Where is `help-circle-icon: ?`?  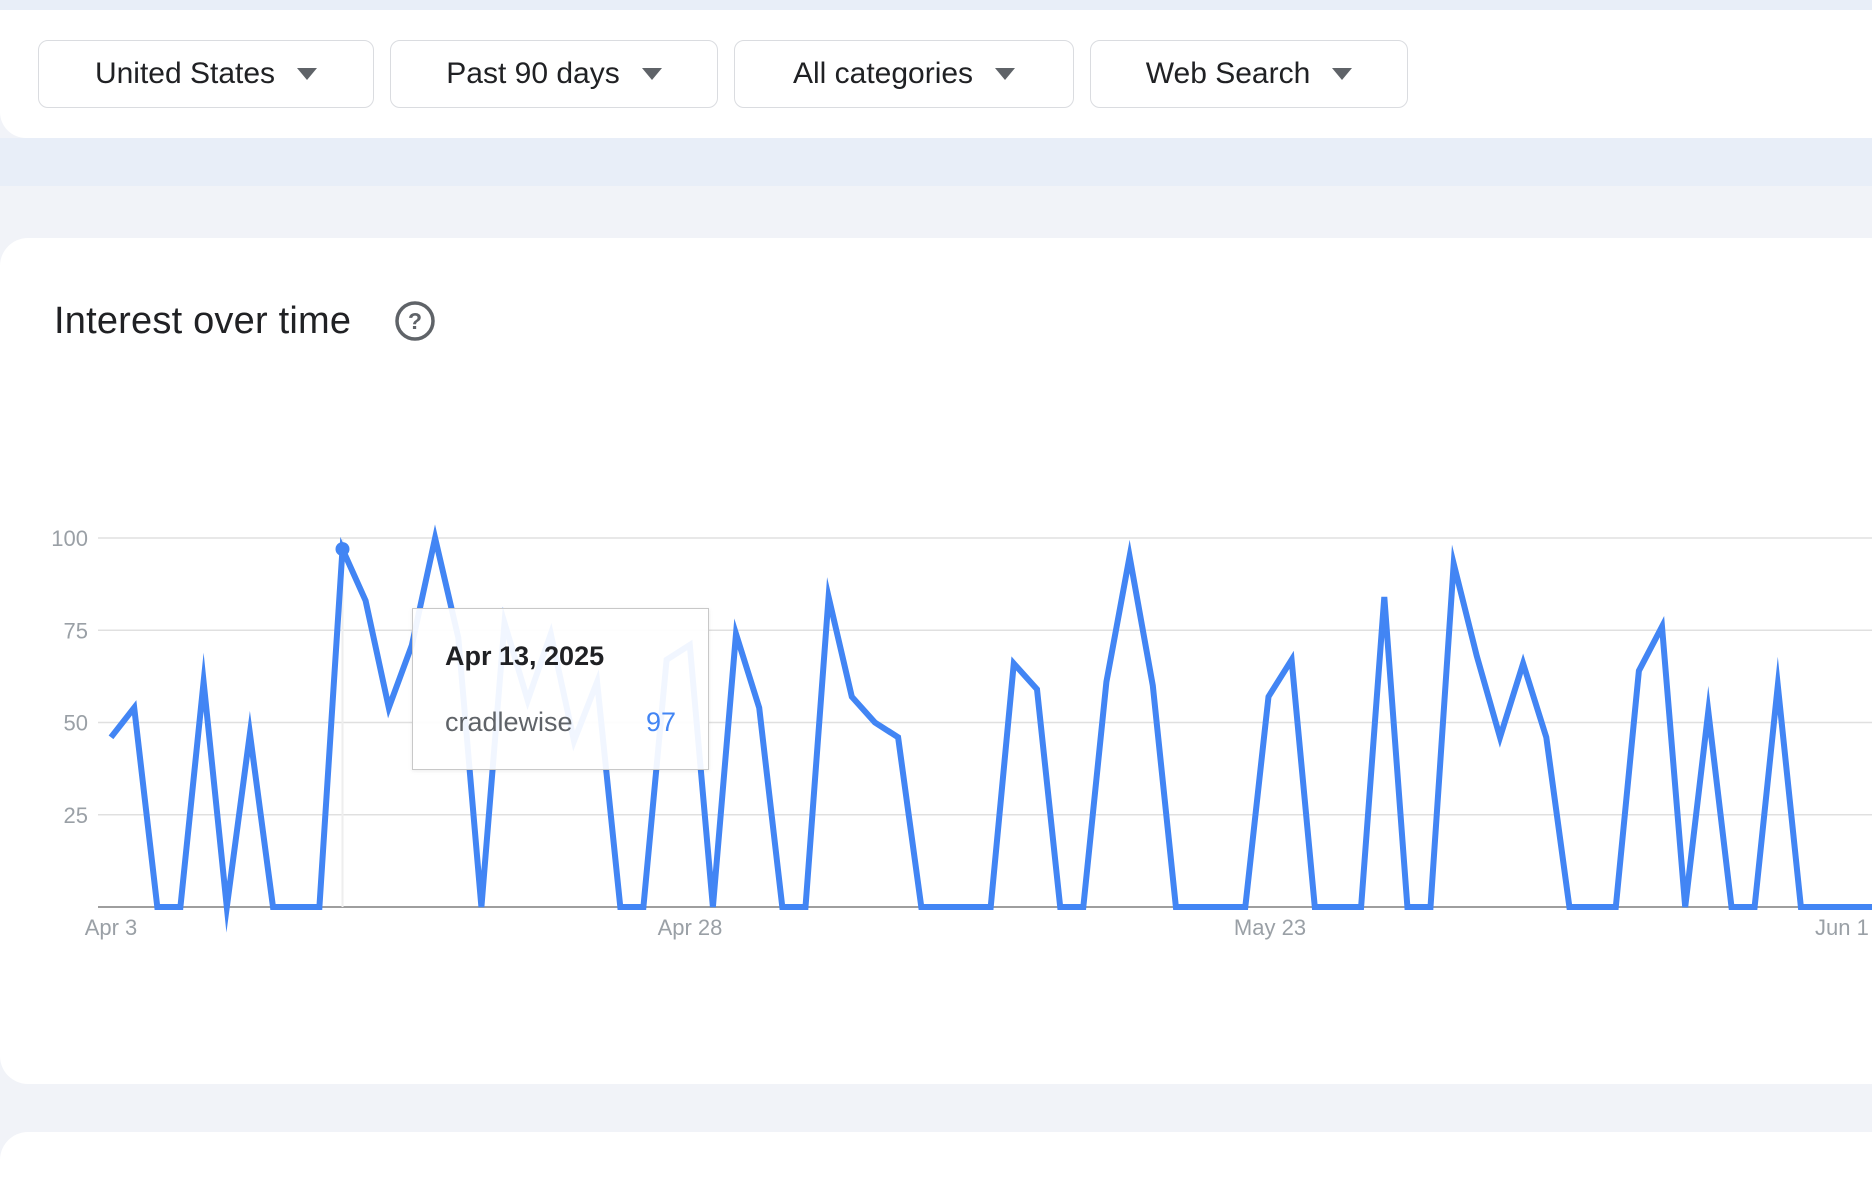
help-circle-icon: ? is located at coordinates (415, 321).